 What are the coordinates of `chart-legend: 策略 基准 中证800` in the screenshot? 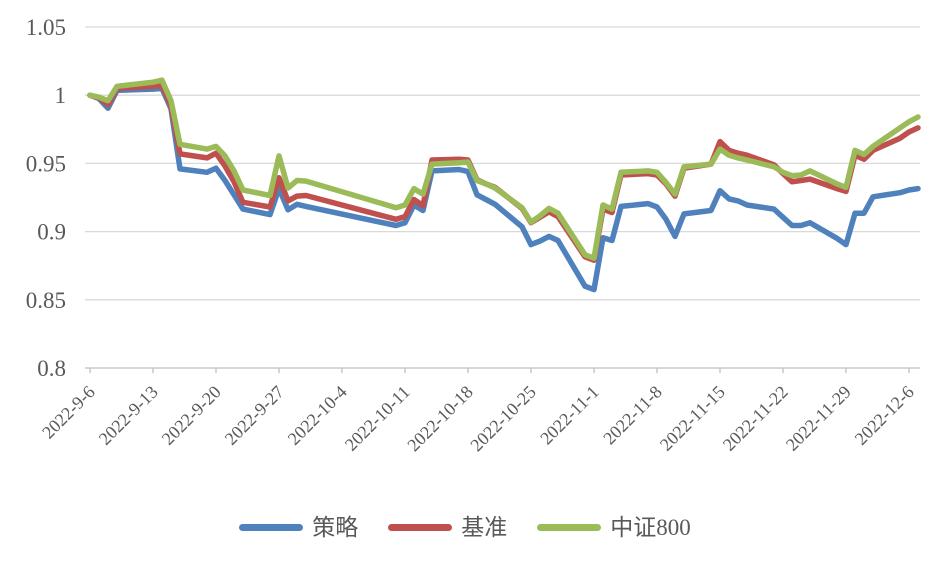 It's located at (465, 527).